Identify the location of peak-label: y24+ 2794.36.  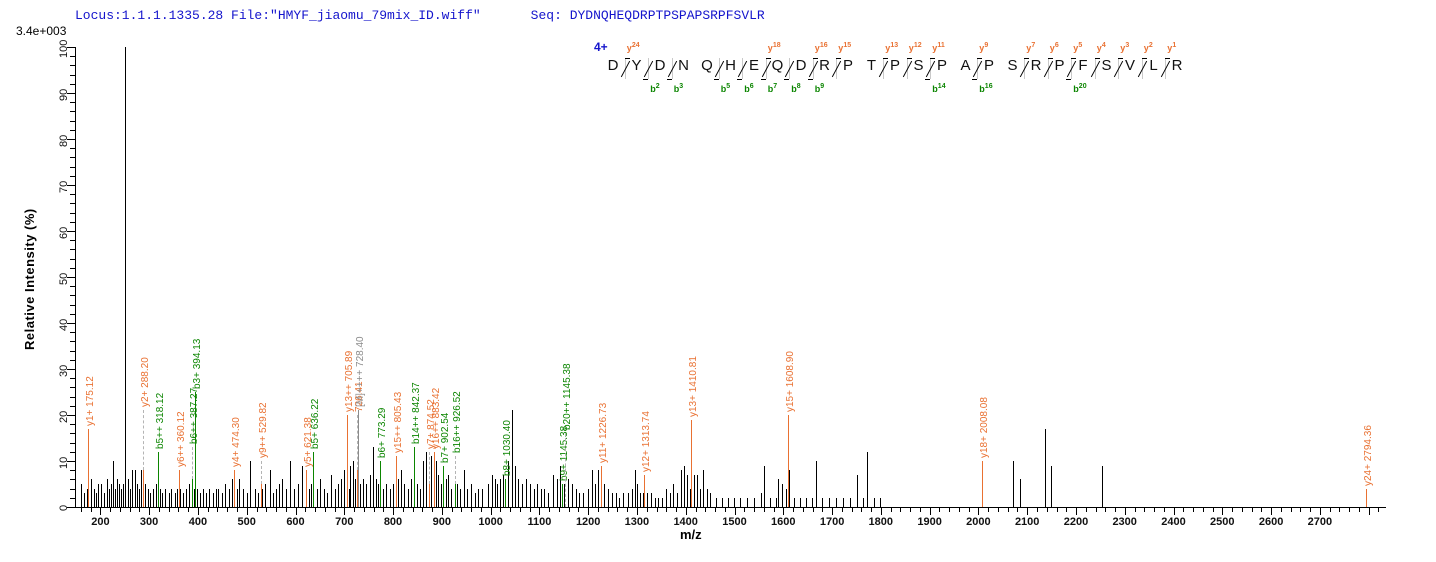
(1368, 455).